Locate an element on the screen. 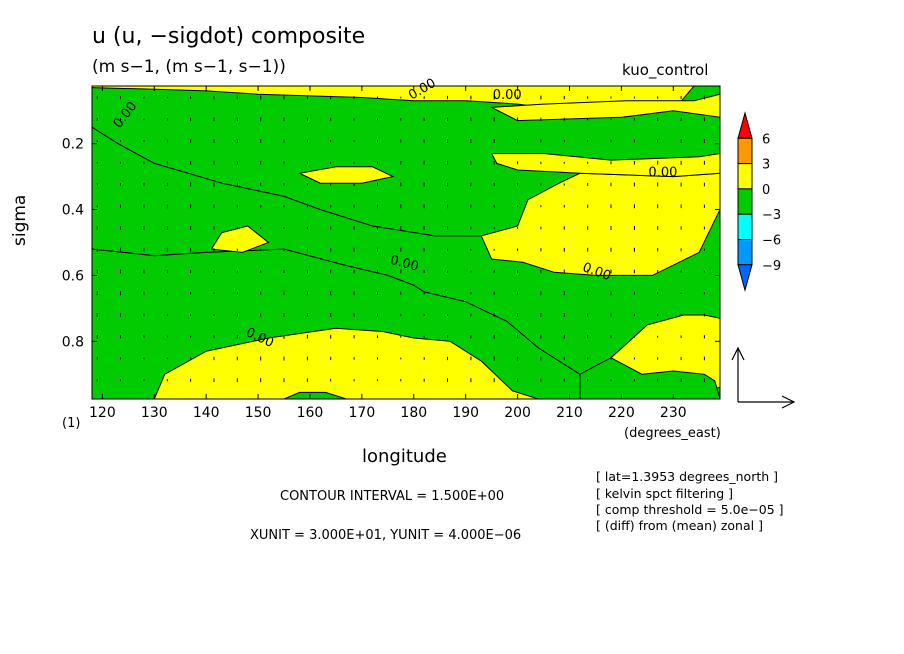 This screenshot has height=654, width=904. x-tick-label: 190 is located at coordinates (465, 413).